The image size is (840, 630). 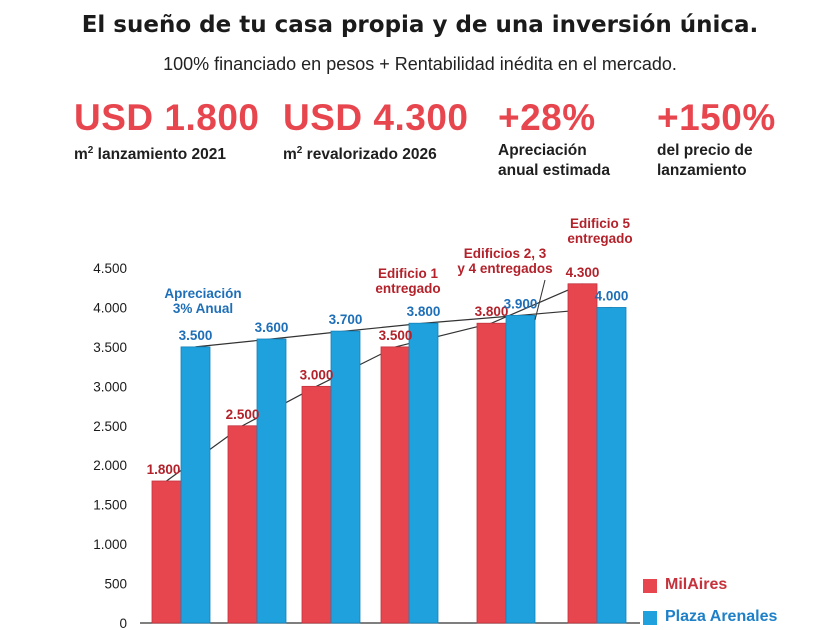 I want to click on y-tick-label: 4.500, so click(x=110, y=268).